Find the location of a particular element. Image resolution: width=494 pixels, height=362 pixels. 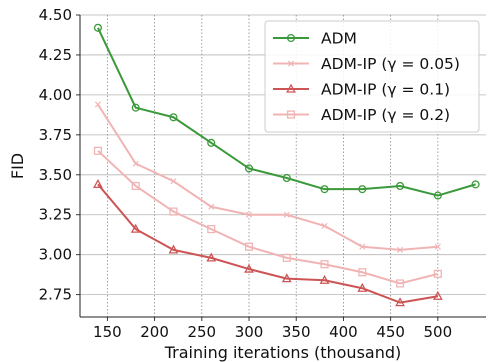

y-tick-label: 3.00 is located at coordinates (55, 255).